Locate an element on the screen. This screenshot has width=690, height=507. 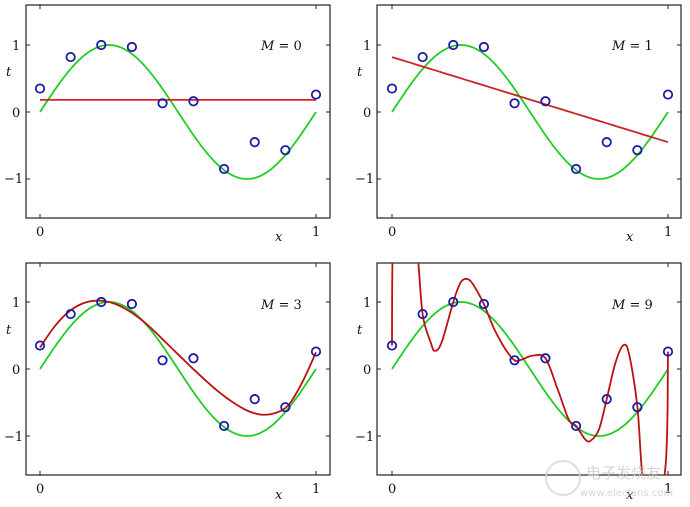
watermark: 电子发烧友 www.elecfans.com is located at coordinates (609, 479).